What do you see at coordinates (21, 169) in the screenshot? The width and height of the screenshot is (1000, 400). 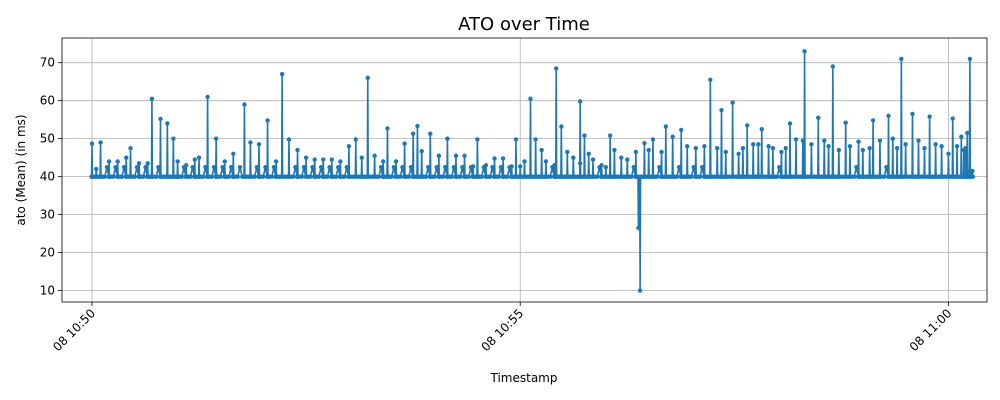 I see `y-axis-title: ato (Mean) (in ms)` at bounding box center [21, 169].